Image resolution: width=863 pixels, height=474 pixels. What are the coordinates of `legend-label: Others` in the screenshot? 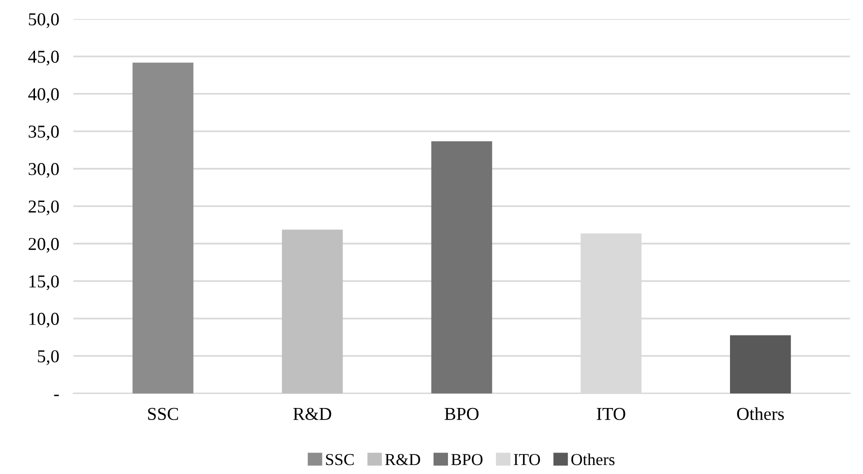 It's located at (592, 459).